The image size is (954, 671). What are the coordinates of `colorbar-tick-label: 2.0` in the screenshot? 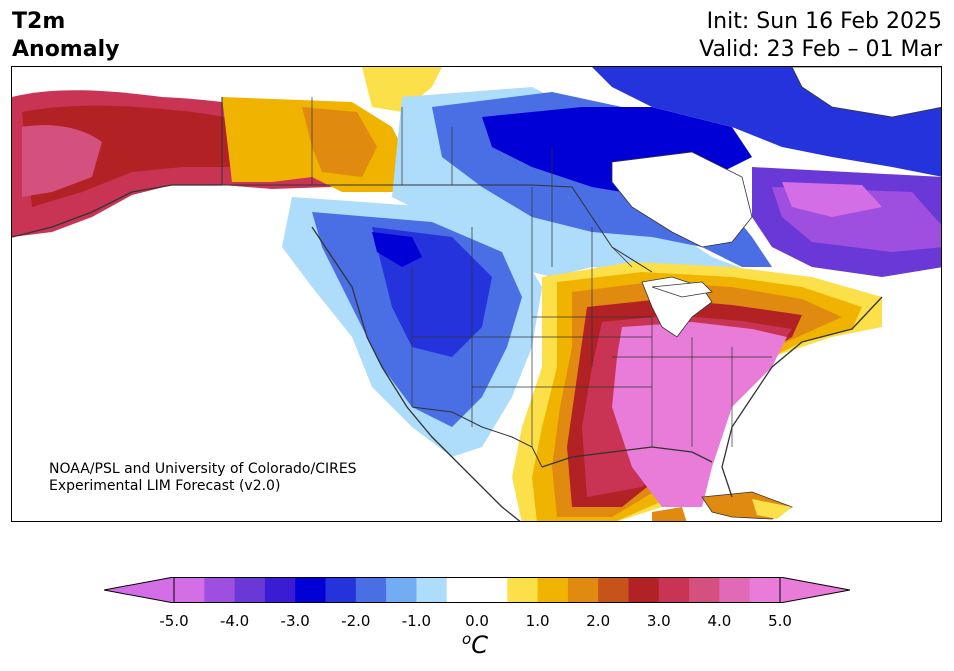 It's located at (598, 621).